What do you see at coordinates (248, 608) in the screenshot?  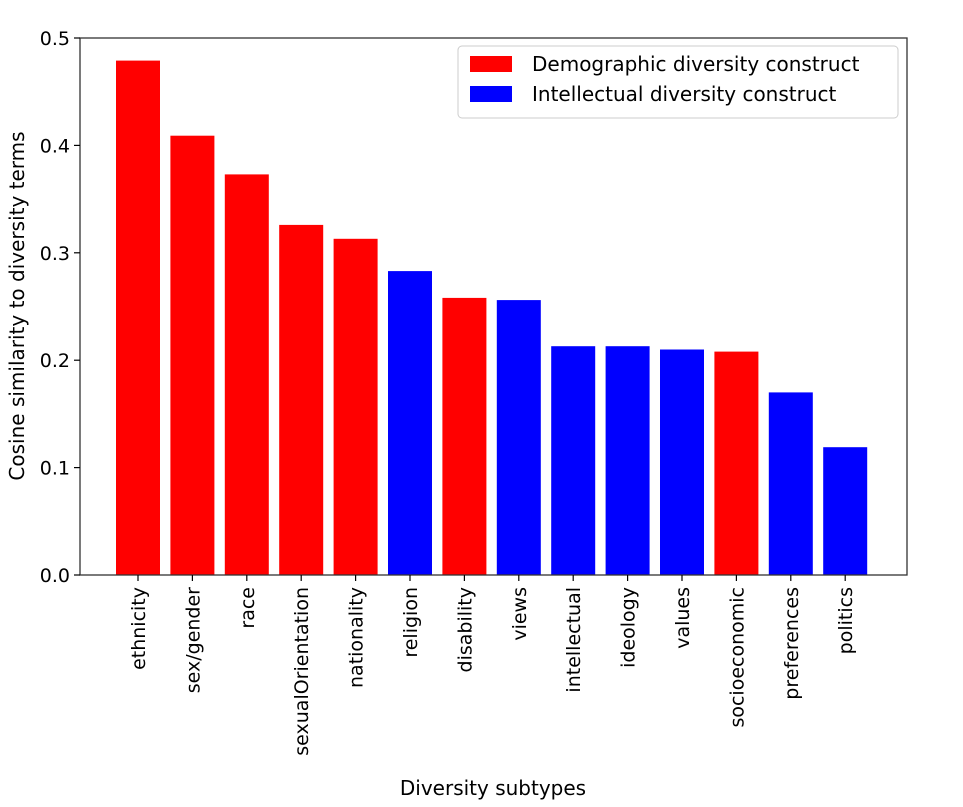 I see `x-tick-label: race` at bounding box center [248, 608].